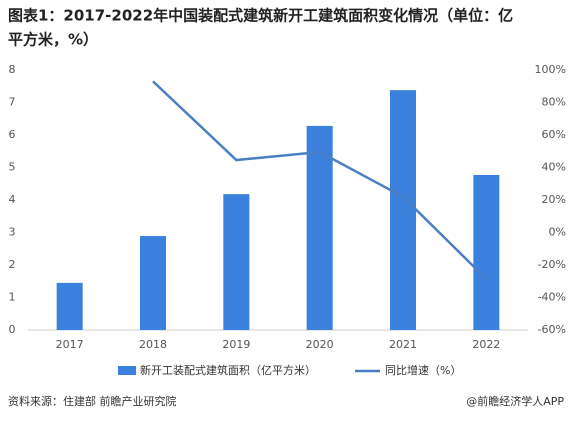 The height and width of the screenshot is (426, 572). What do you see at coordinates (557, 232) in the screenshot?
I see `y2-tick-label: 0%` at bounding box center [557, 232].